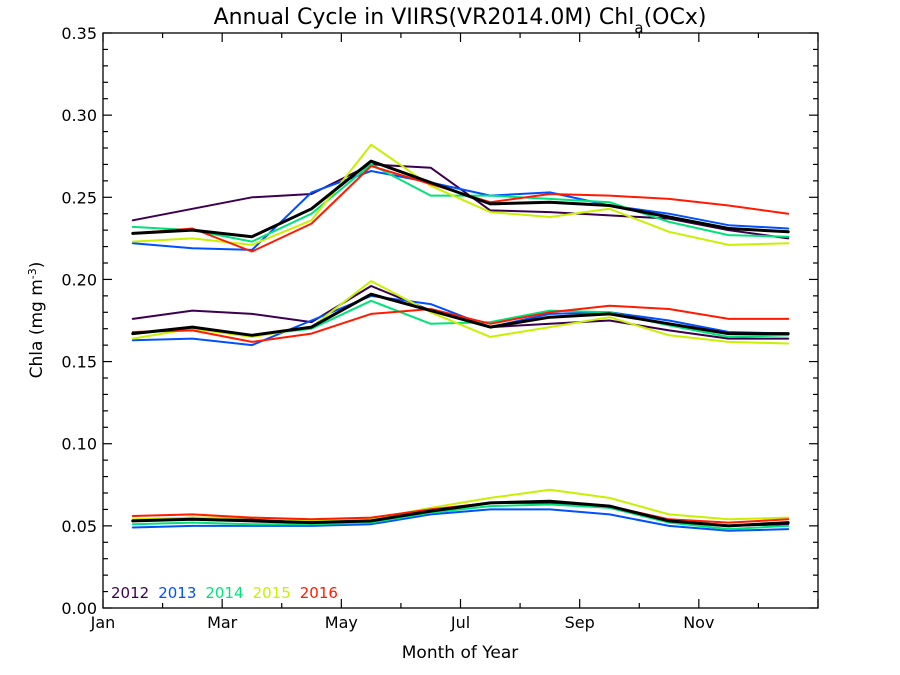  I want to click on series-line-lower-2014, so click(460, 517).